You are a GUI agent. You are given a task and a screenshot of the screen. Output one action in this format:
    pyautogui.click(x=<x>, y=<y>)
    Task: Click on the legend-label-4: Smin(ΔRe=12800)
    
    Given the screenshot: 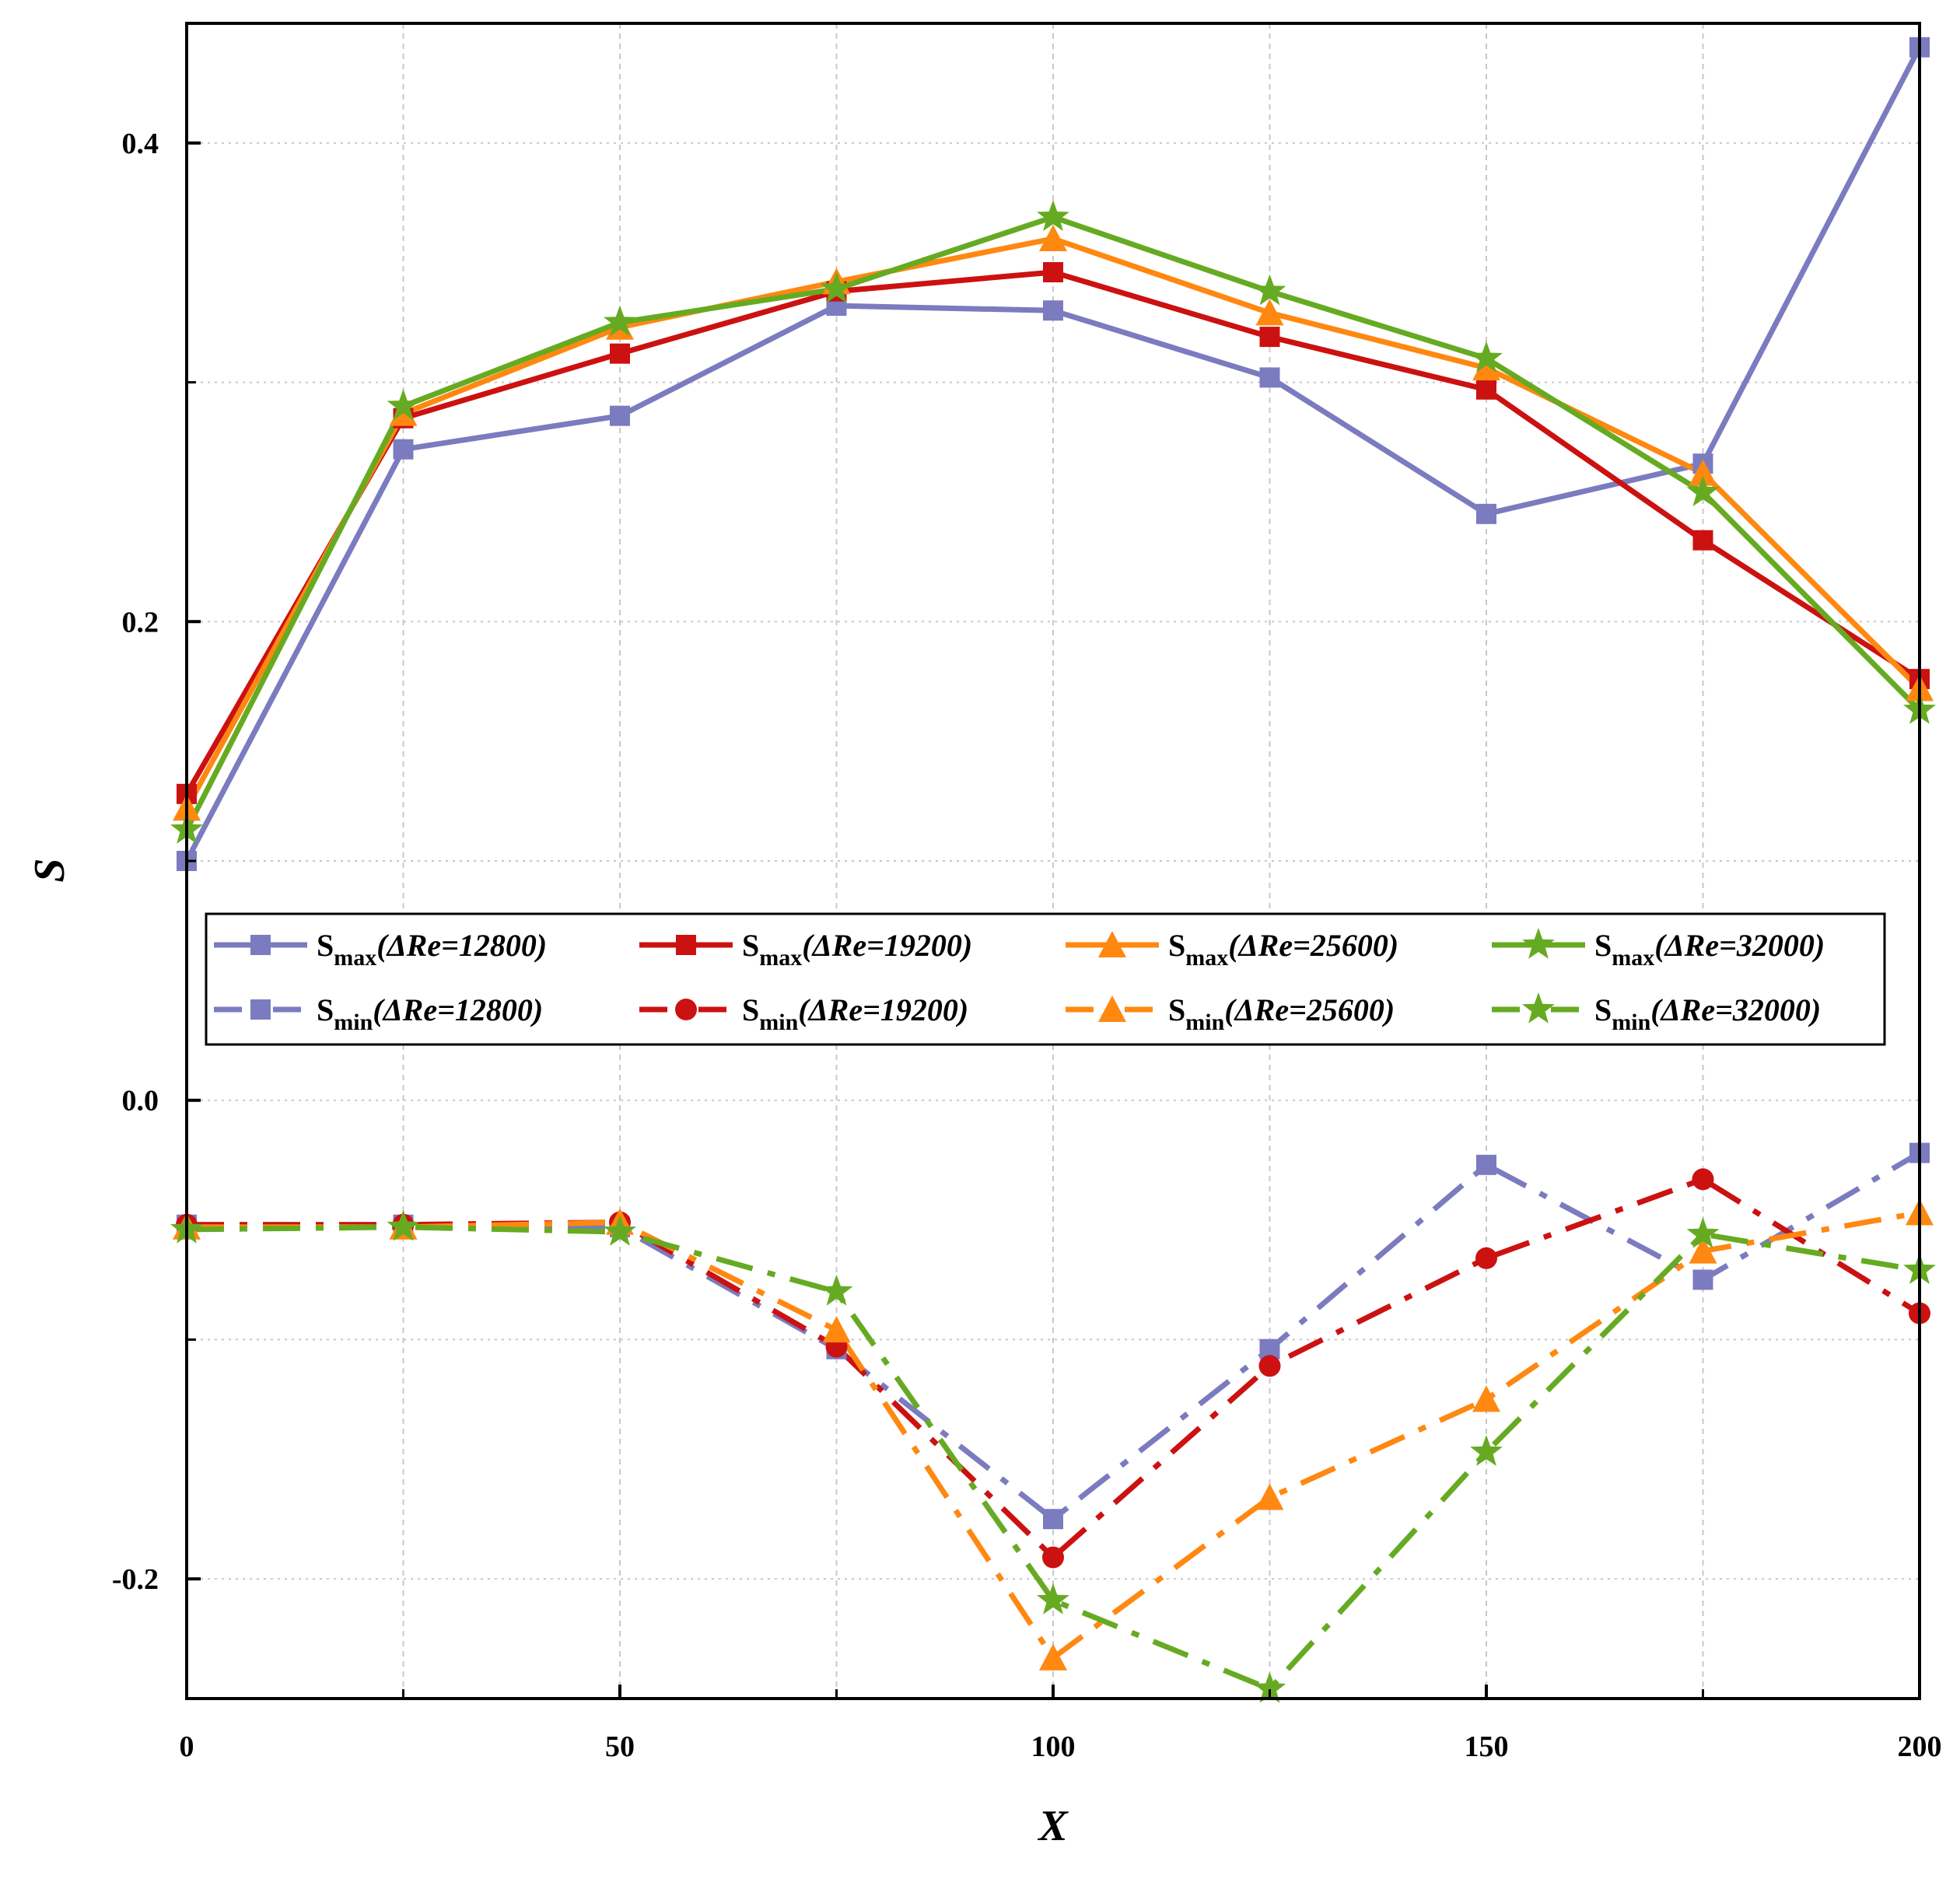 What is the action you would take?
    pyautogui.click(x=430, y=1013)
    